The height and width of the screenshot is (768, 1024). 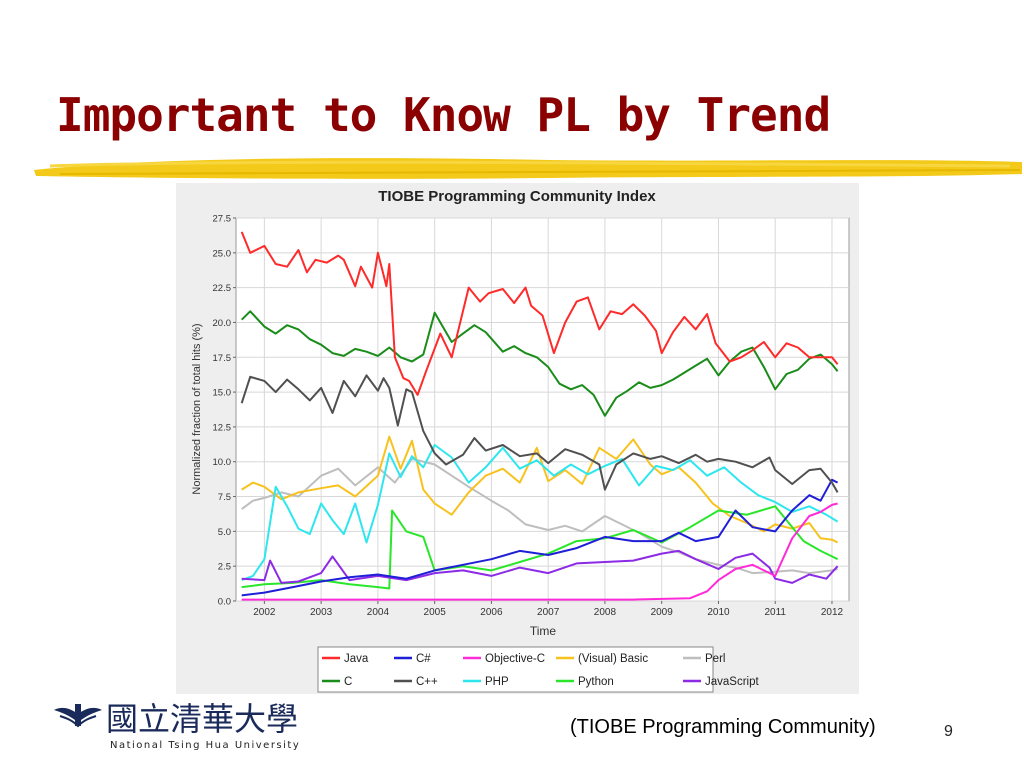 What do you see at coordinates (732, 682) in the screenshot?
I see `legend-label: JavaScript` at bounding box center [732, 682].